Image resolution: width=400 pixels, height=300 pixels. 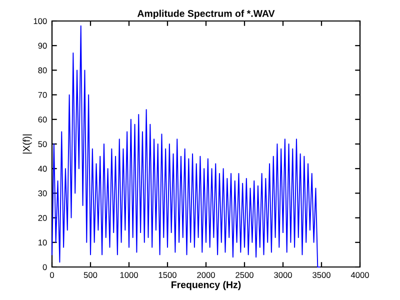 I want to click on y-tick-label: 80, so click(x=42, y=70).